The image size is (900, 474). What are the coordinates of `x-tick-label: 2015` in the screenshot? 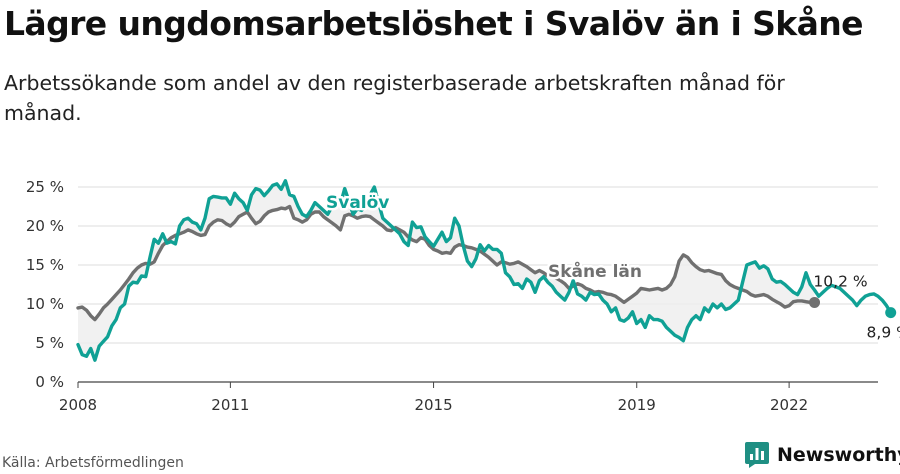 It's located at (433, 405).